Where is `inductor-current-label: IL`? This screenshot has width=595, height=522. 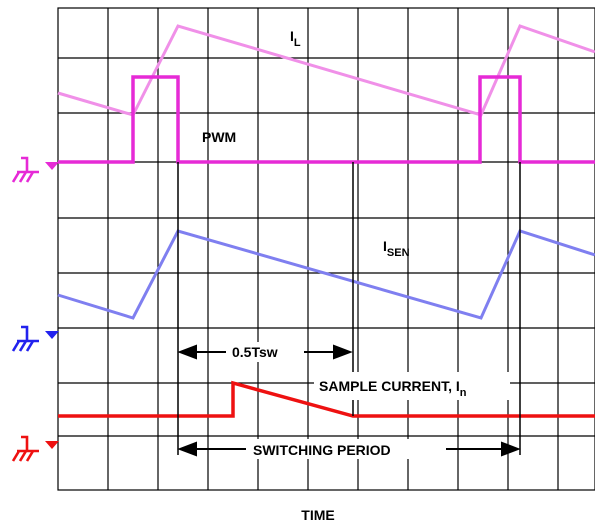 inductor-current-label: IL is located at coordinates (295, 38).